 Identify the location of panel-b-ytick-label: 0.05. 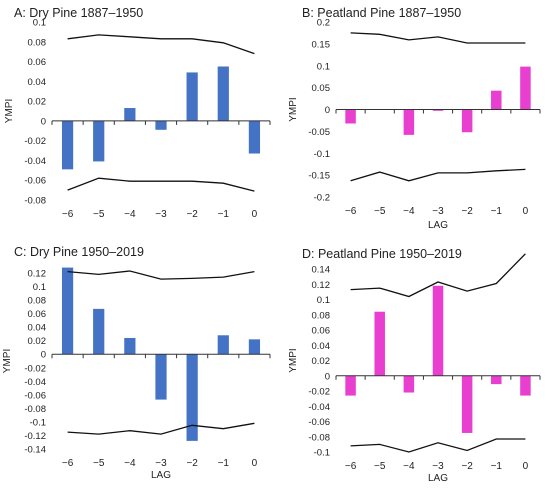
(321, 88).